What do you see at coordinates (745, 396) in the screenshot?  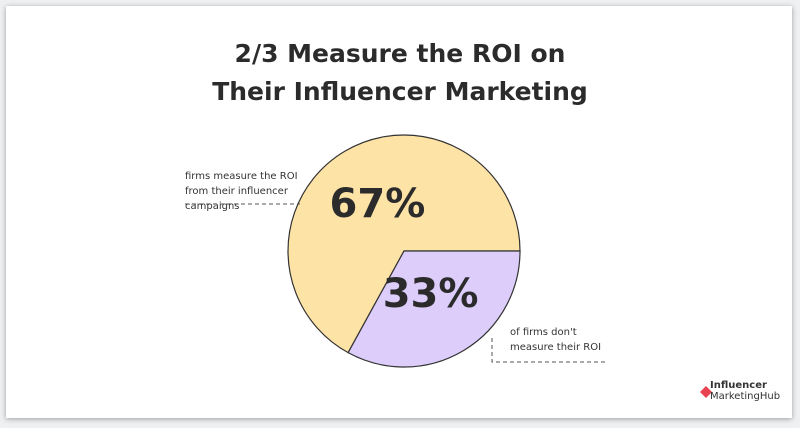 I see `logo-text: MarketingHub` at bounding box center [745, 396].